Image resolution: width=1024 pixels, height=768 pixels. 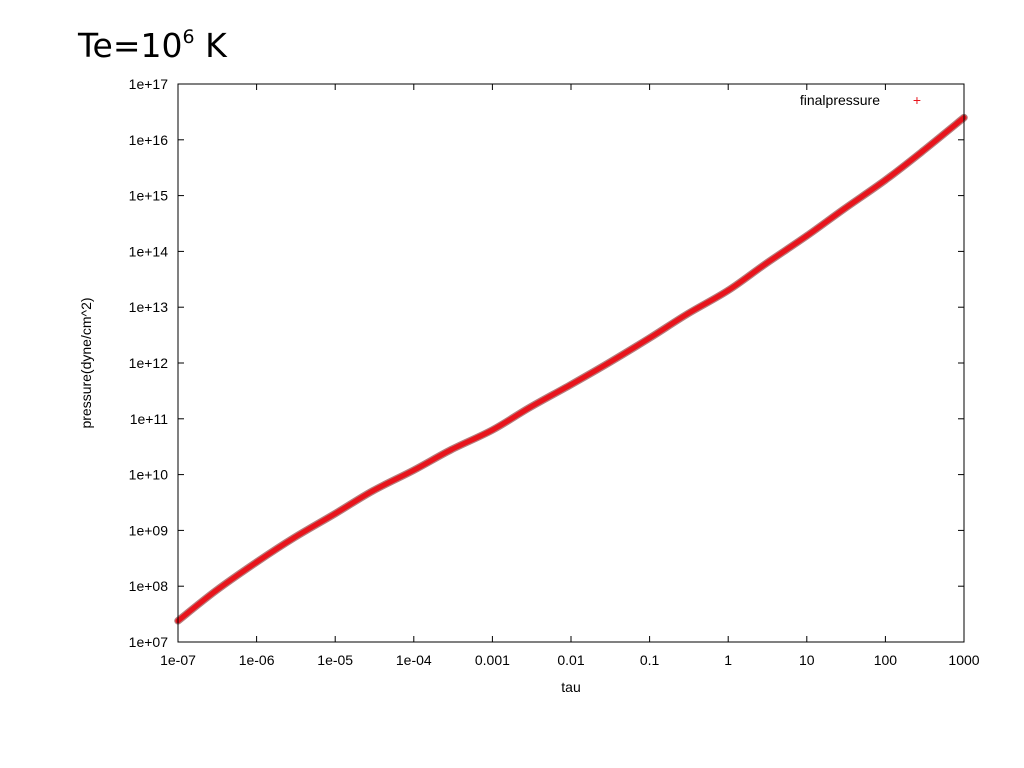 What do you see at coordinates (130, 45) in the screenshot?
I see `title-base: Te=10` at bounding box center [130, 45].